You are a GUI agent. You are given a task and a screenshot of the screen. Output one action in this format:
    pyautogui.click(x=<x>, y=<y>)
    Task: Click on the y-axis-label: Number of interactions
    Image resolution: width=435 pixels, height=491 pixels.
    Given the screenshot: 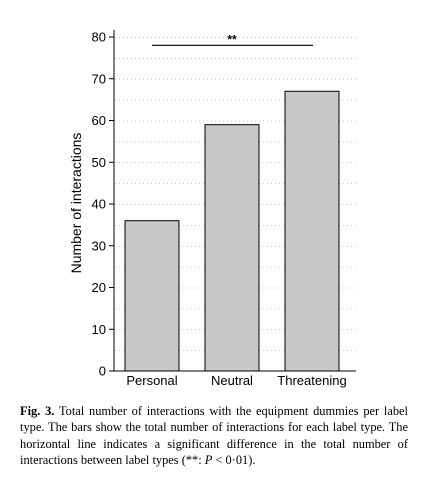 What is the action you would take?
    pyautogui.click(x=76, y=203)
    